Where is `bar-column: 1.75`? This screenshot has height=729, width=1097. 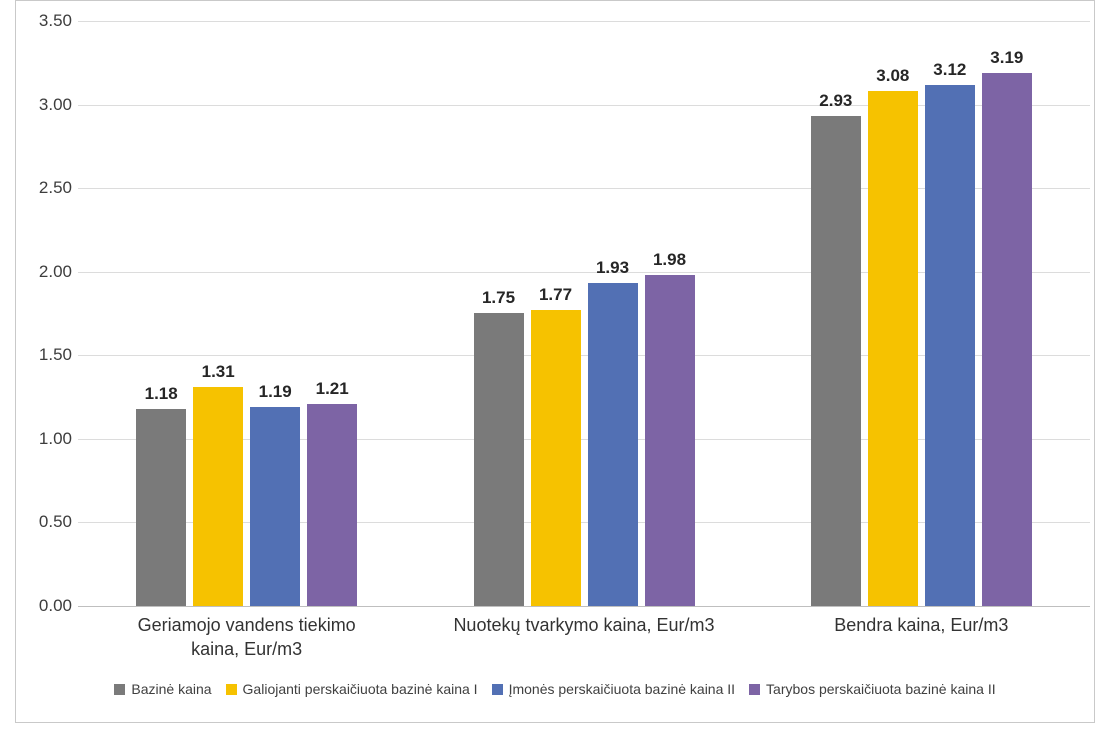 bar-column: 1.75 is located at coordinates (498, 447).